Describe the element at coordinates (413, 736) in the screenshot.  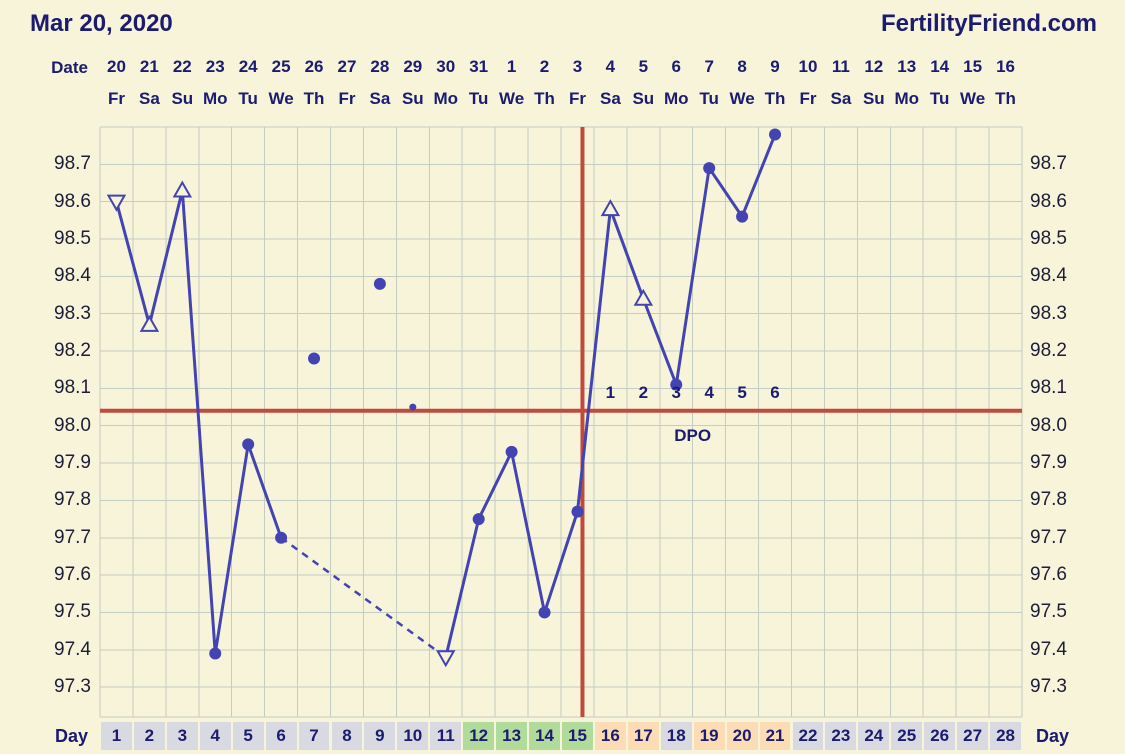
I see `cycle-day-cell: 10` at that location.